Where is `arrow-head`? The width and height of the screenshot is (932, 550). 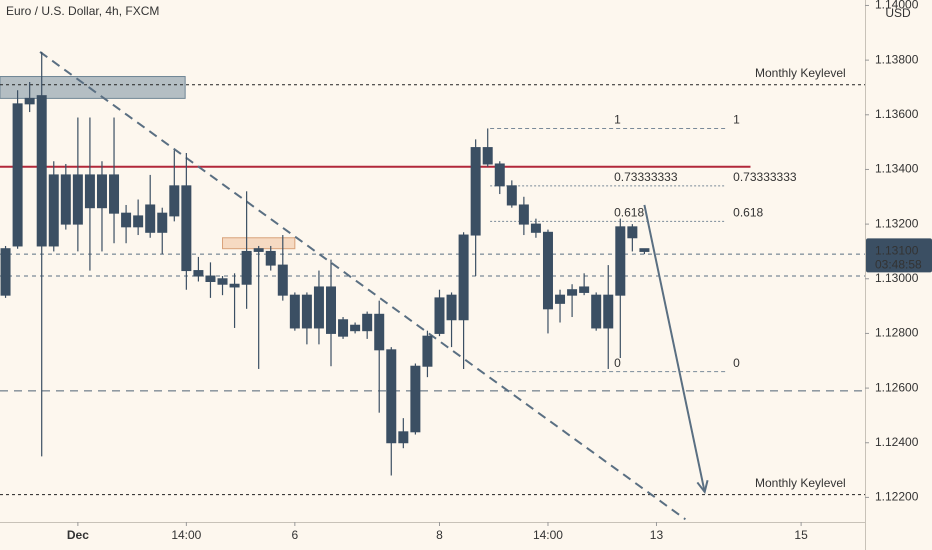 arrow-head is located at coordinates (702, 487).